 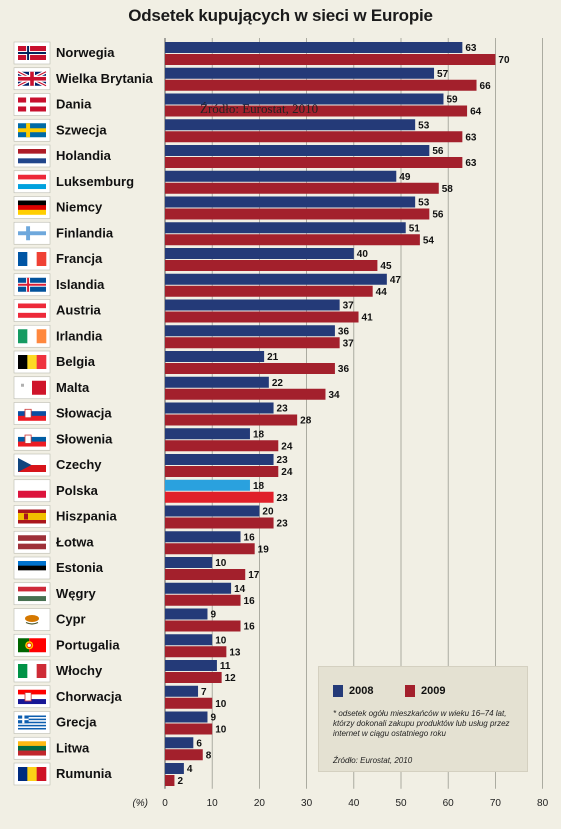 What do you see at coordinates (180, 781) in the screenshot?
I see `bar-value-2009: 2` at bounding box center [180, 781].